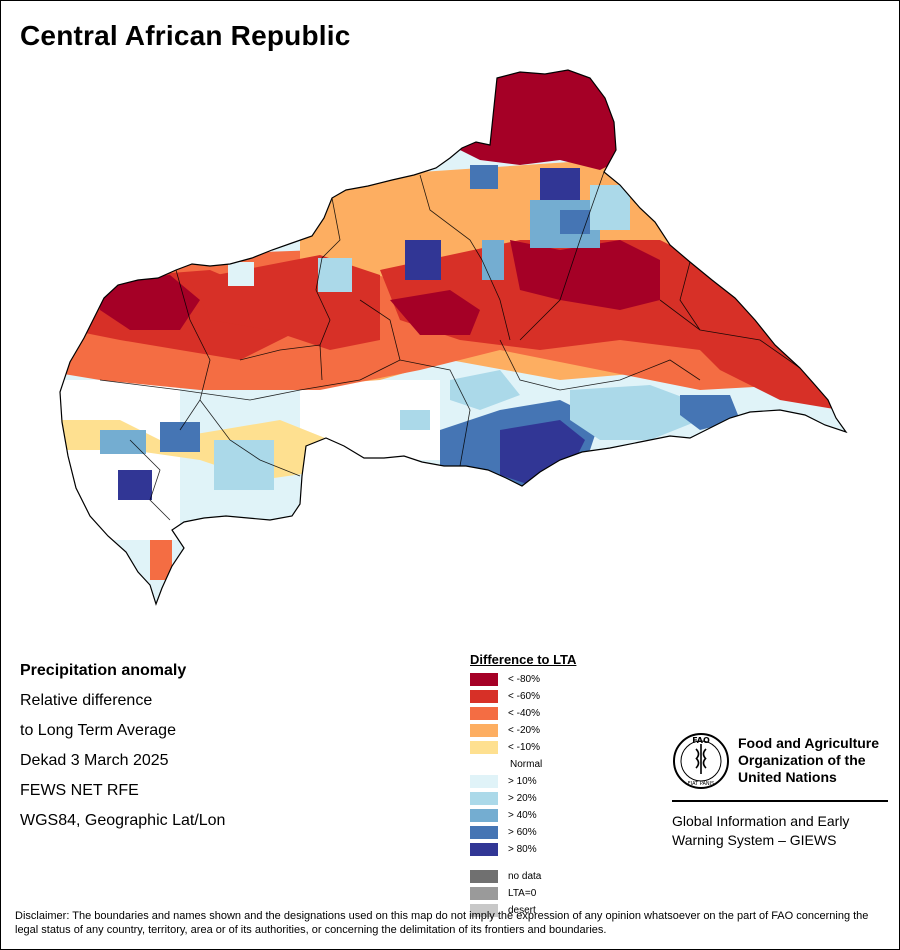  I want to click on legend-item: Normal, so click(523, 764).